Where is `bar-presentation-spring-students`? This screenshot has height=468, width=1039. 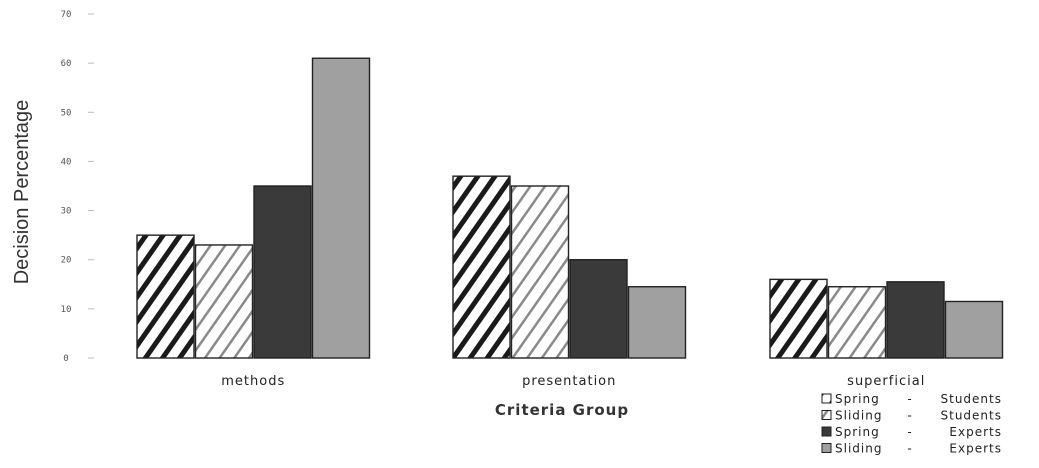
bar-presentation-spring-students is located at coordinates (481, 267).